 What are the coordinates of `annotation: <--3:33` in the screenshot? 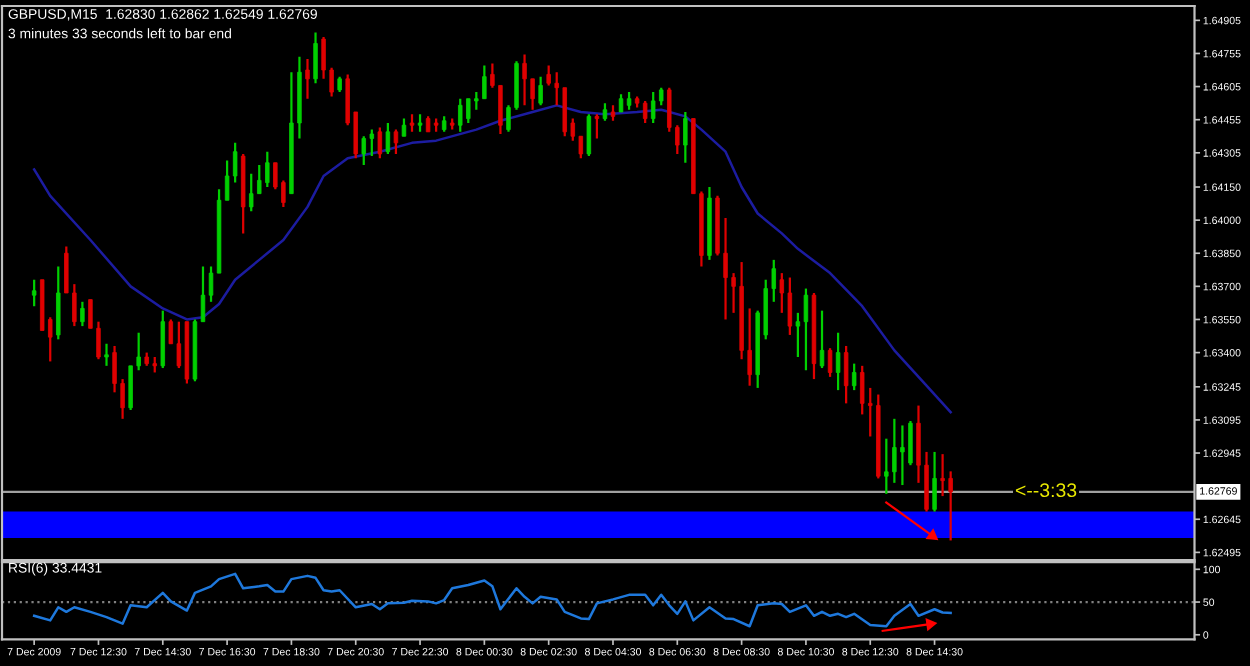 It's located at (1046, 490).